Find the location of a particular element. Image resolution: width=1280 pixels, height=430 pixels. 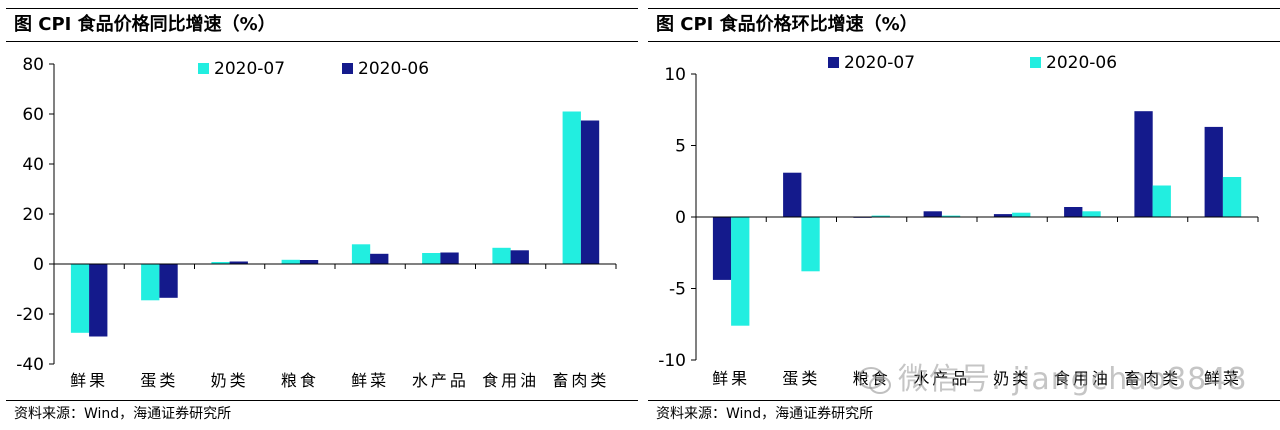

bar-粮食-2020-07 is located at coordinates (290, 262).